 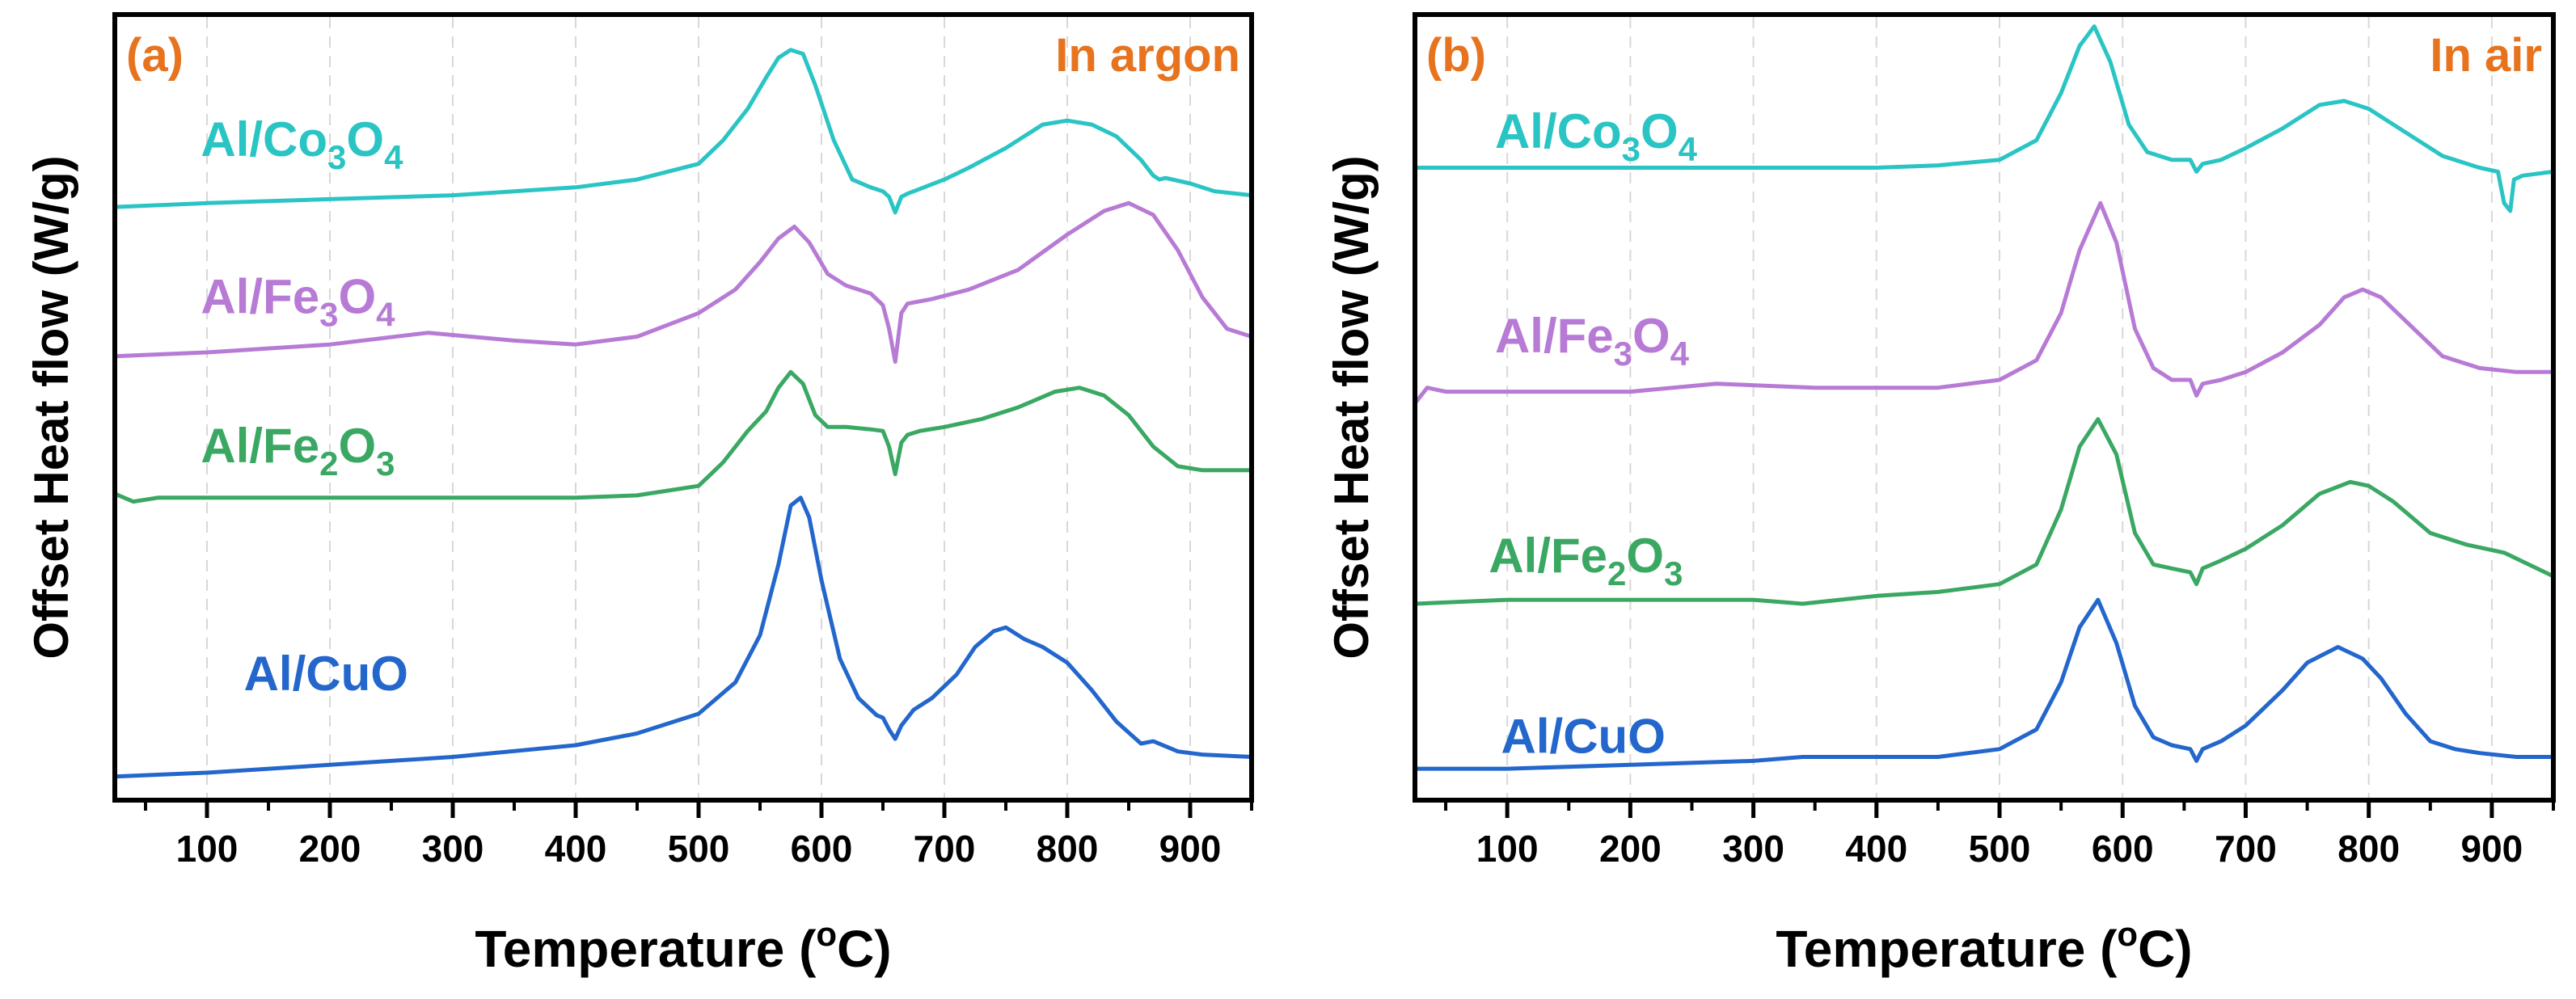 I want to click on condition-label: In argon, so click(x=1147, y=55).